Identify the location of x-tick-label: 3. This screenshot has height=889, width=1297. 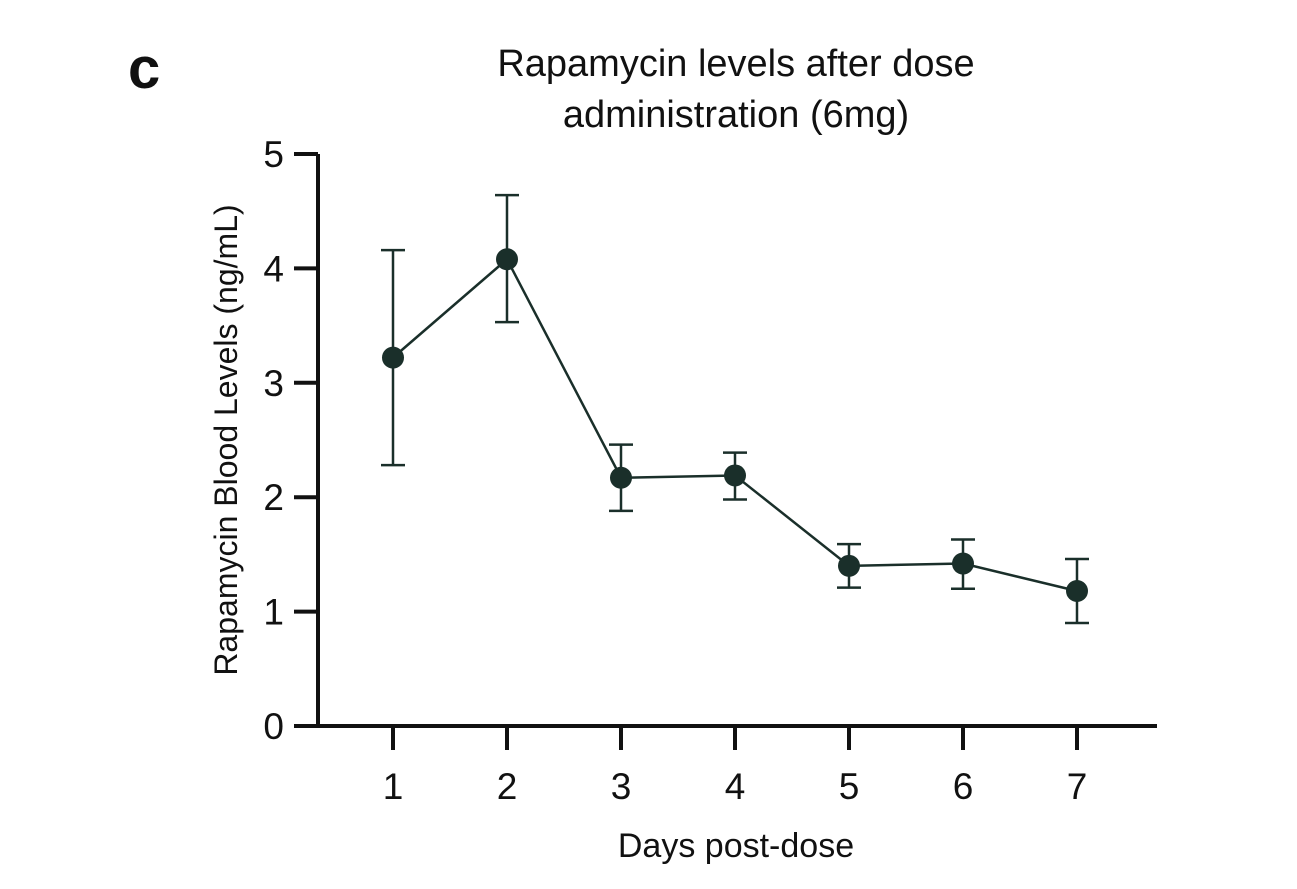
(621, 786).